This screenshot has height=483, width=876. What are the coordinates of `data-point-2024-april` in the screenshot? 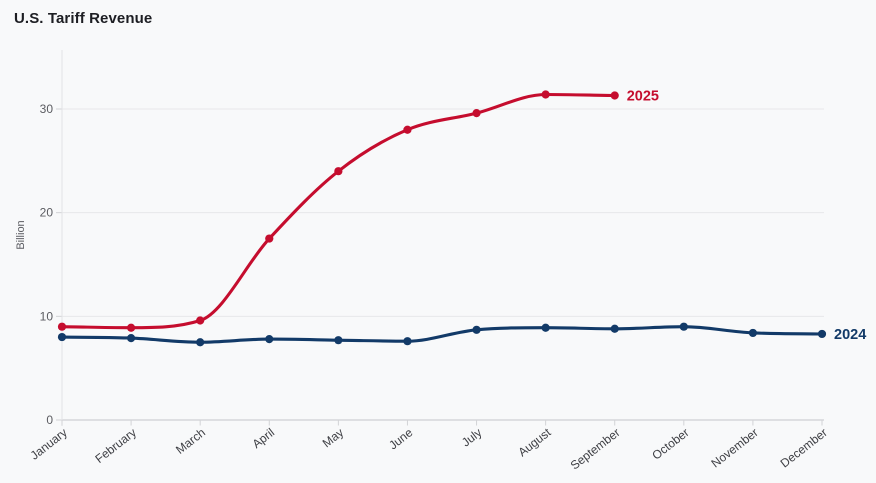 It's located at (269, 339).